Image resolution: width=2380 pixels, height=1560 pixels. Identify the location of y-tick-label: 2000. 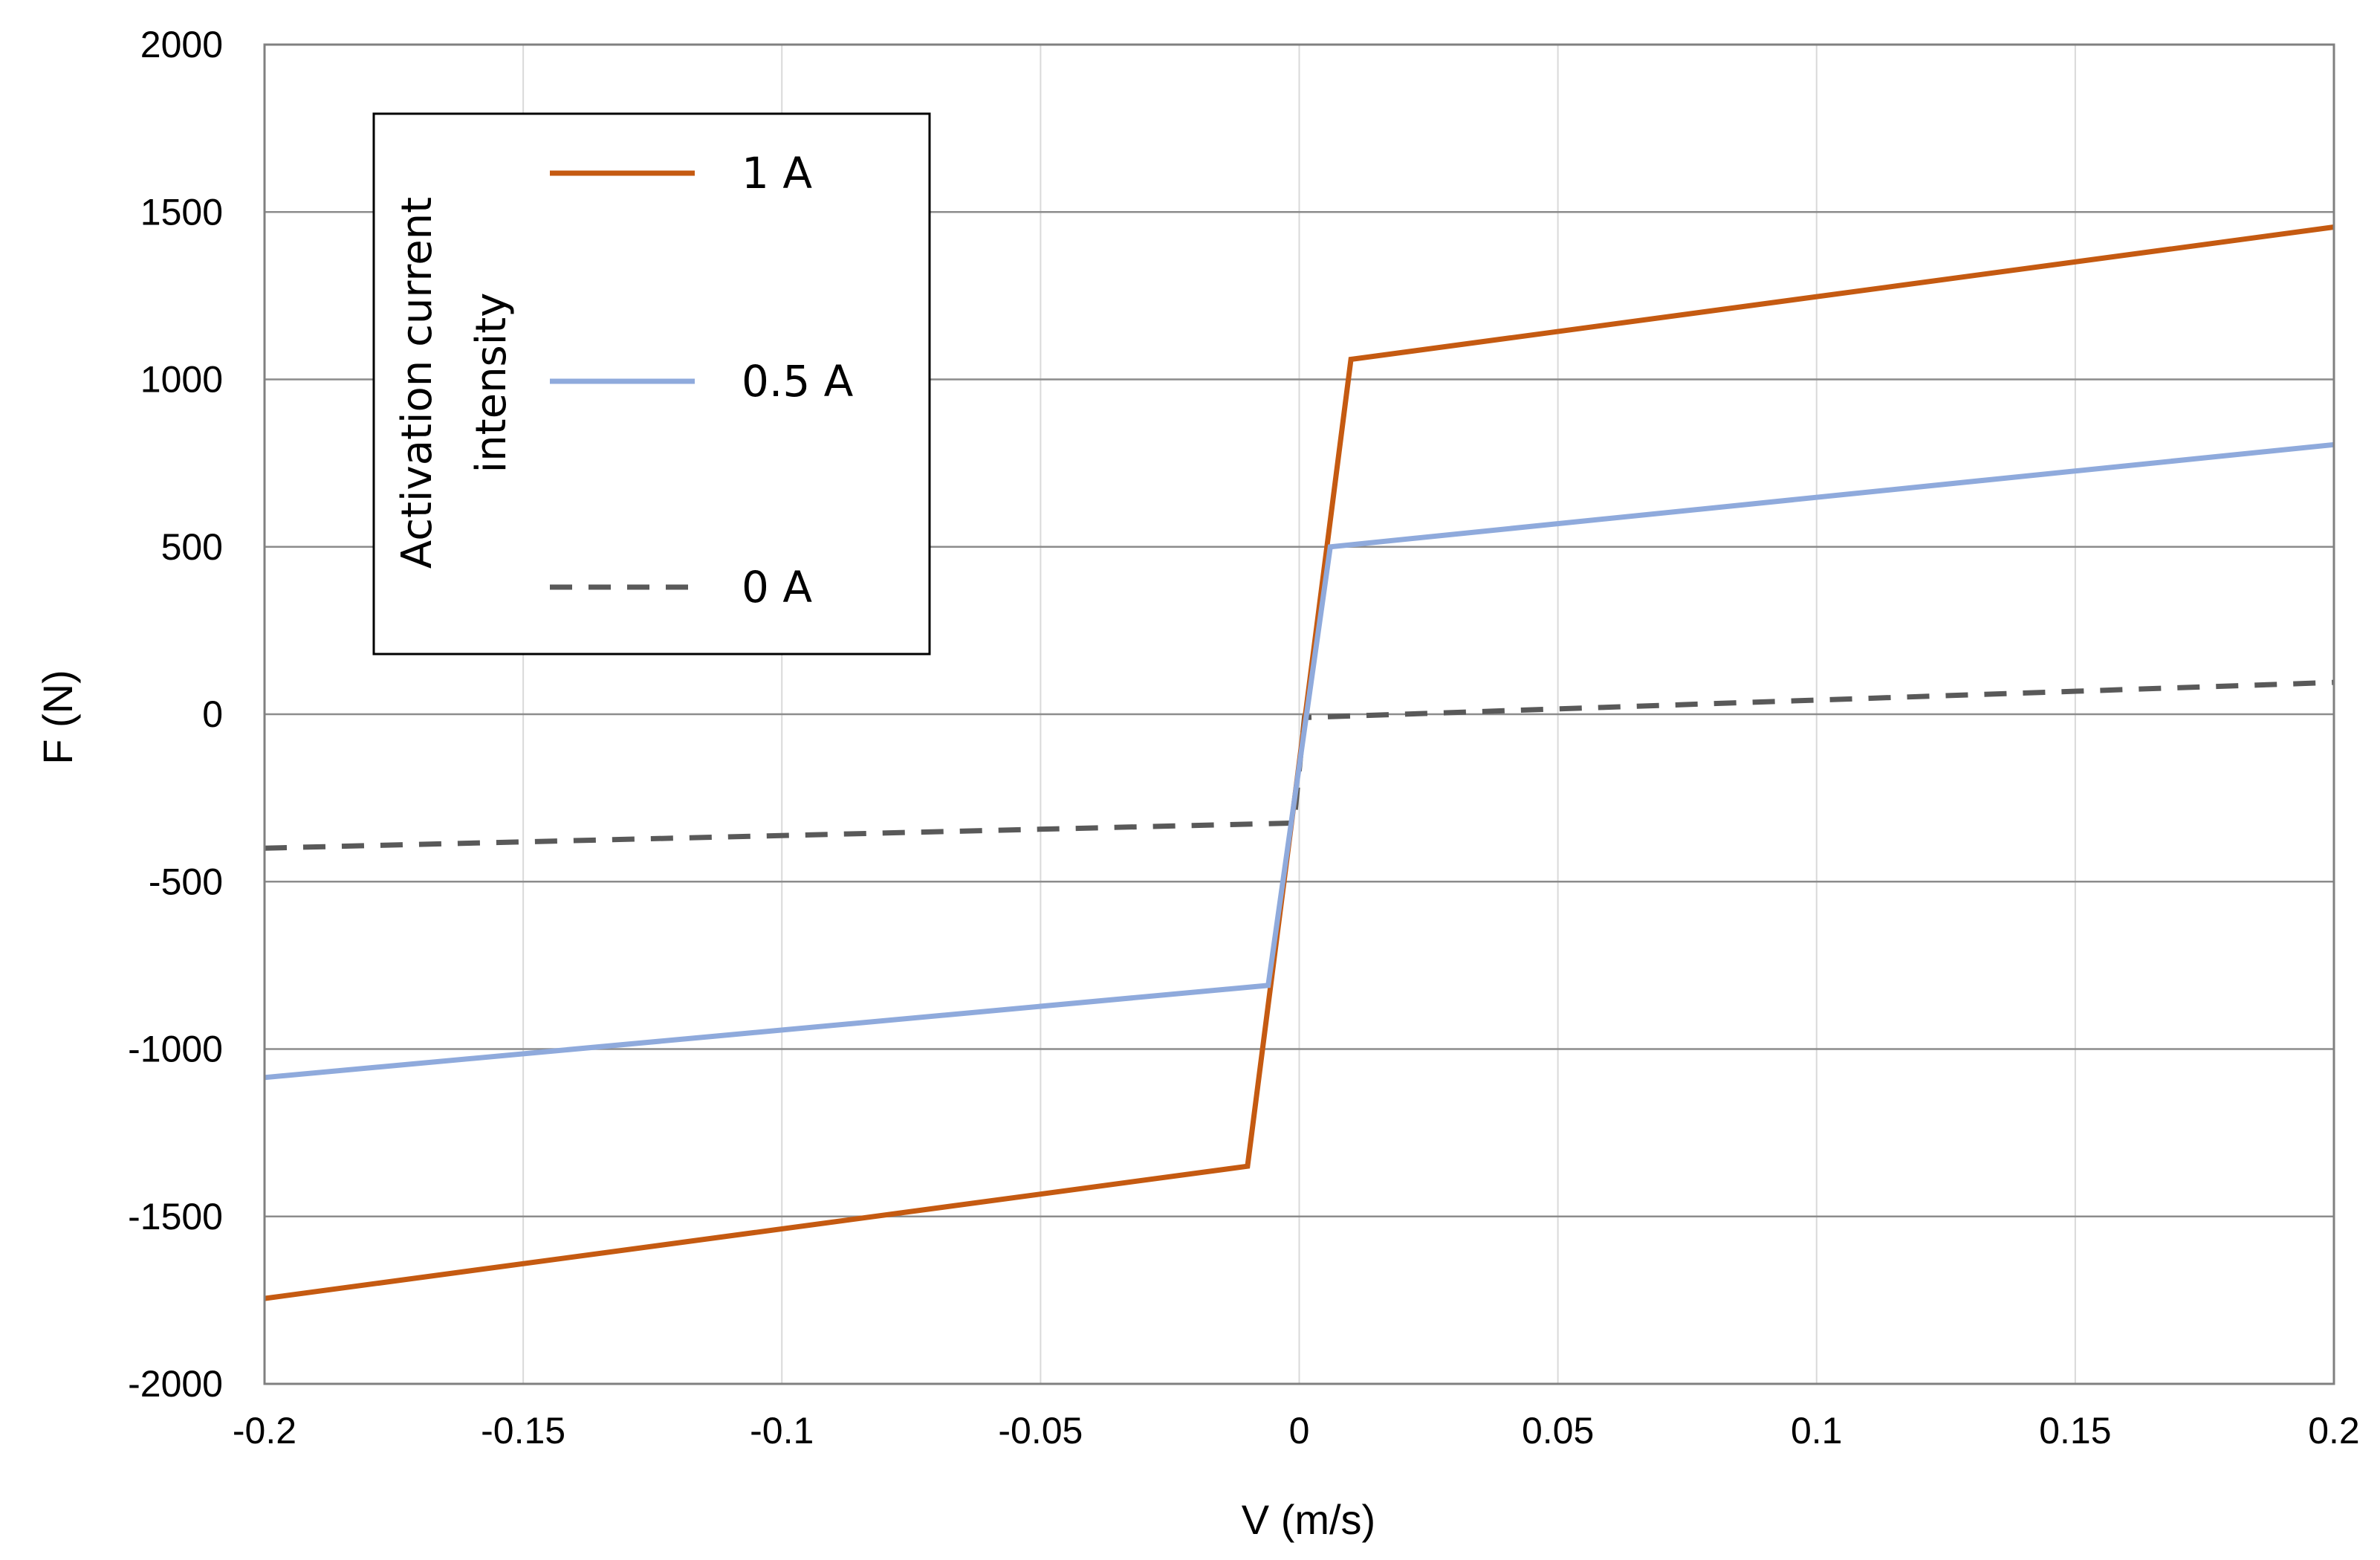
(182, 44).